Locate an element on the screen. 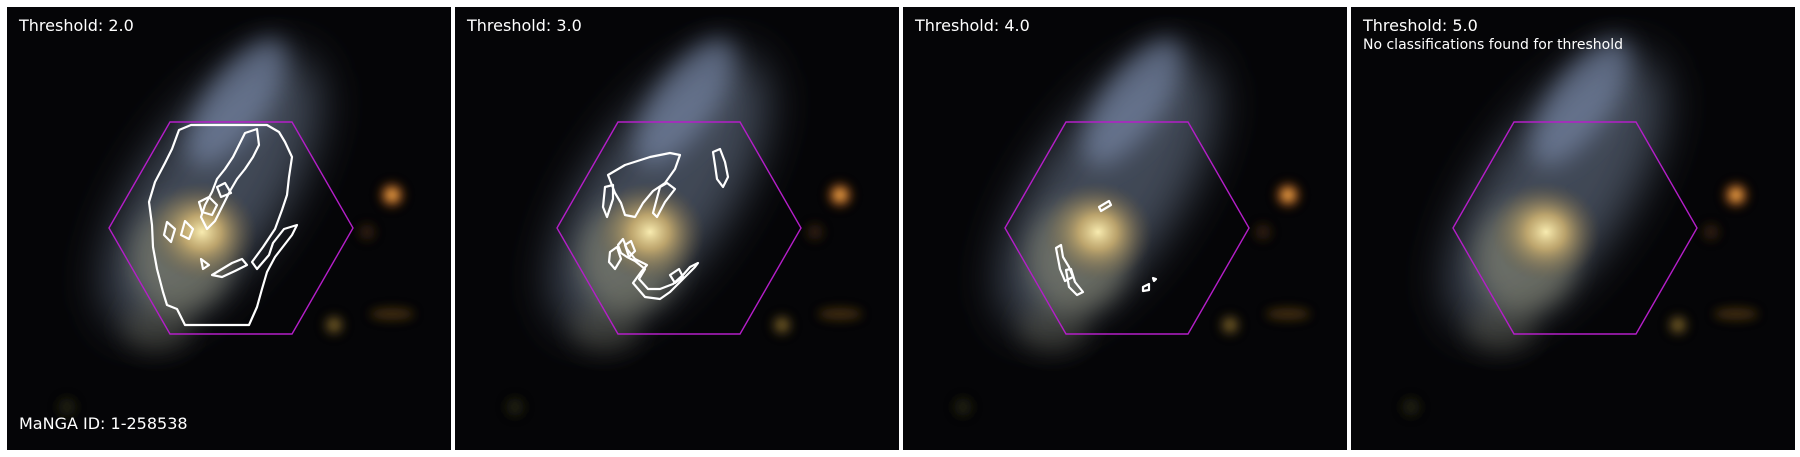 The height and width of the screenshot is (457, 1800). threshold-title: Threshold: 5.0 is located at coordinates (1420, 25).